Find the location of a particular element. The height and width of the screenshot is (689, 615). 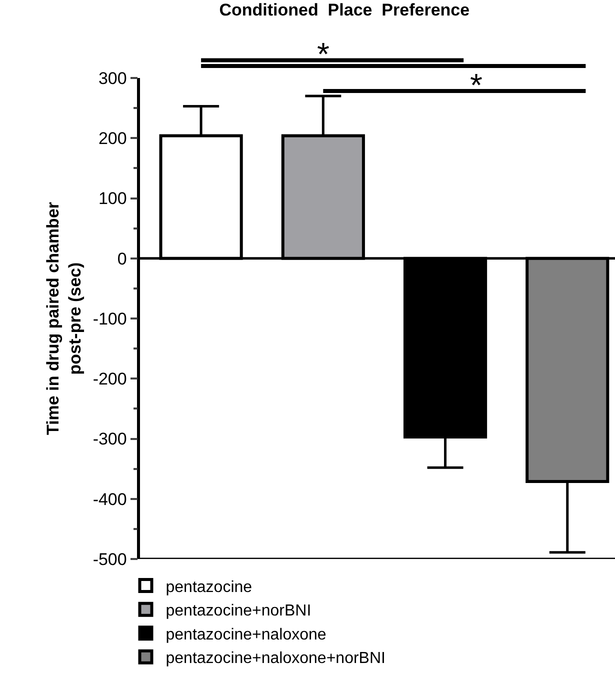

legend-label: pentazocine is located at coordinates (209, 587).